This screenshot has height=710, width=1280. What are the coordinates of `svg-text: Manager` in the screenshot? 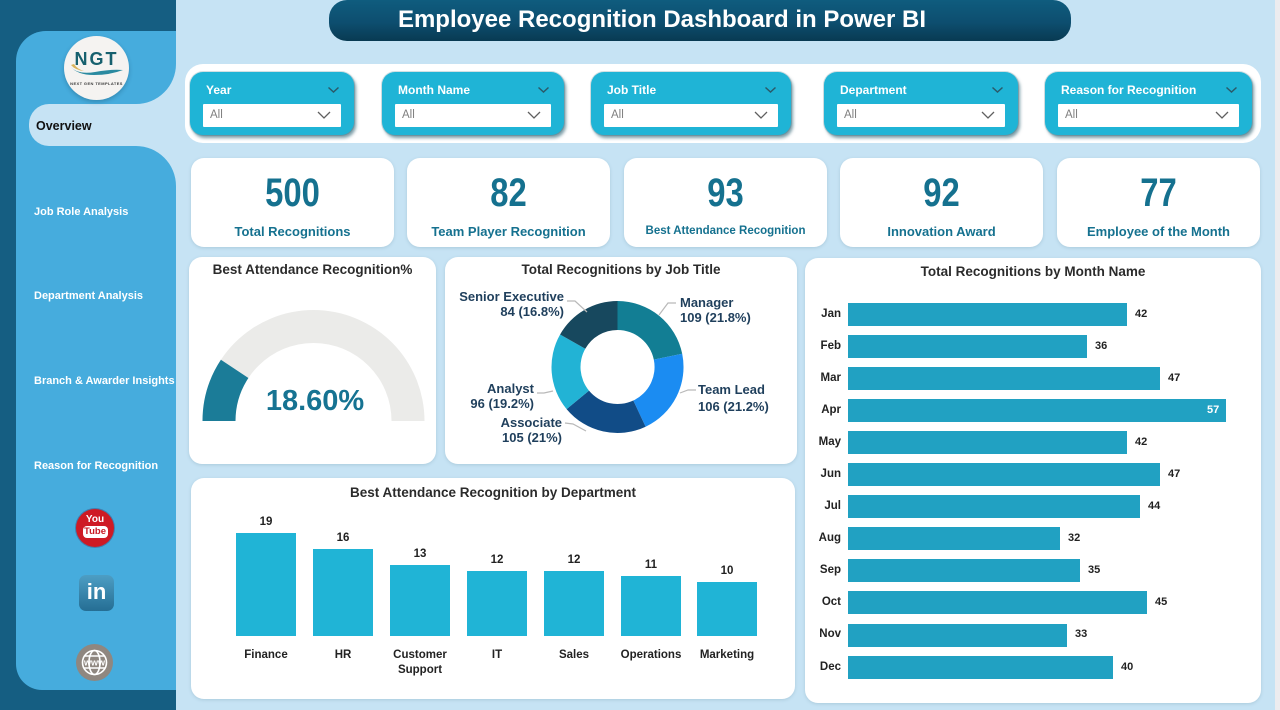 It's located at (706, 302).